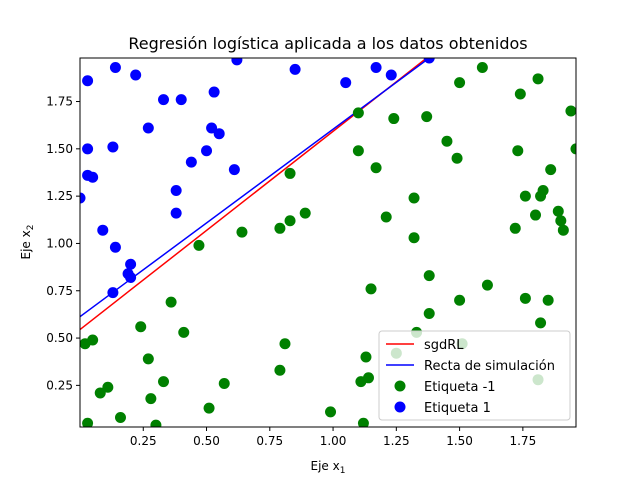 Image resolution: width=640 pixels, height=480 pixels. I want to click on legend-box, so click(474, 375).